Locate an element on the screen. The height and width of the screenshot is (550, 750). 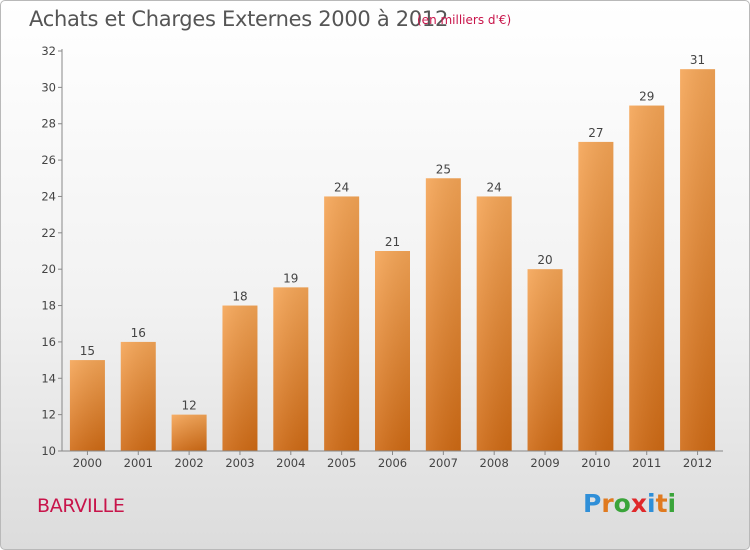
y-tick-label: 20 is located at coordinates (48, 269).